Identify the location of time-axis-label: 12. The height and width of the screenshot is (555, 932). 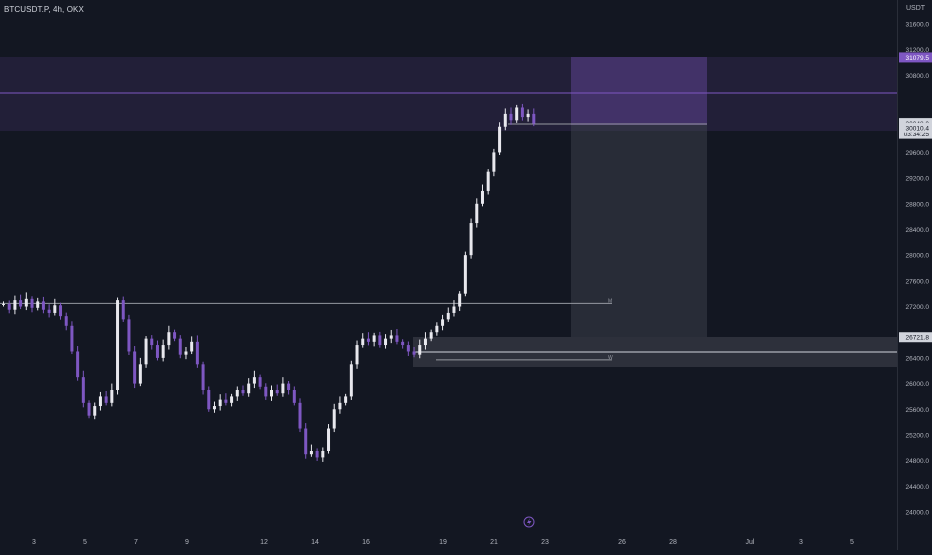
(264, 542).